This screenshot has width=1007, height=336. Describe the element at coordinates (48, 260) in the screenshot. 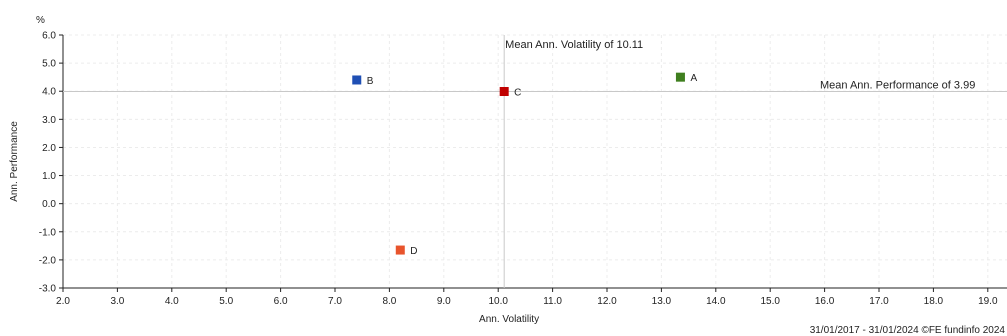

I see `y-tick-label: -2.0` at that location.